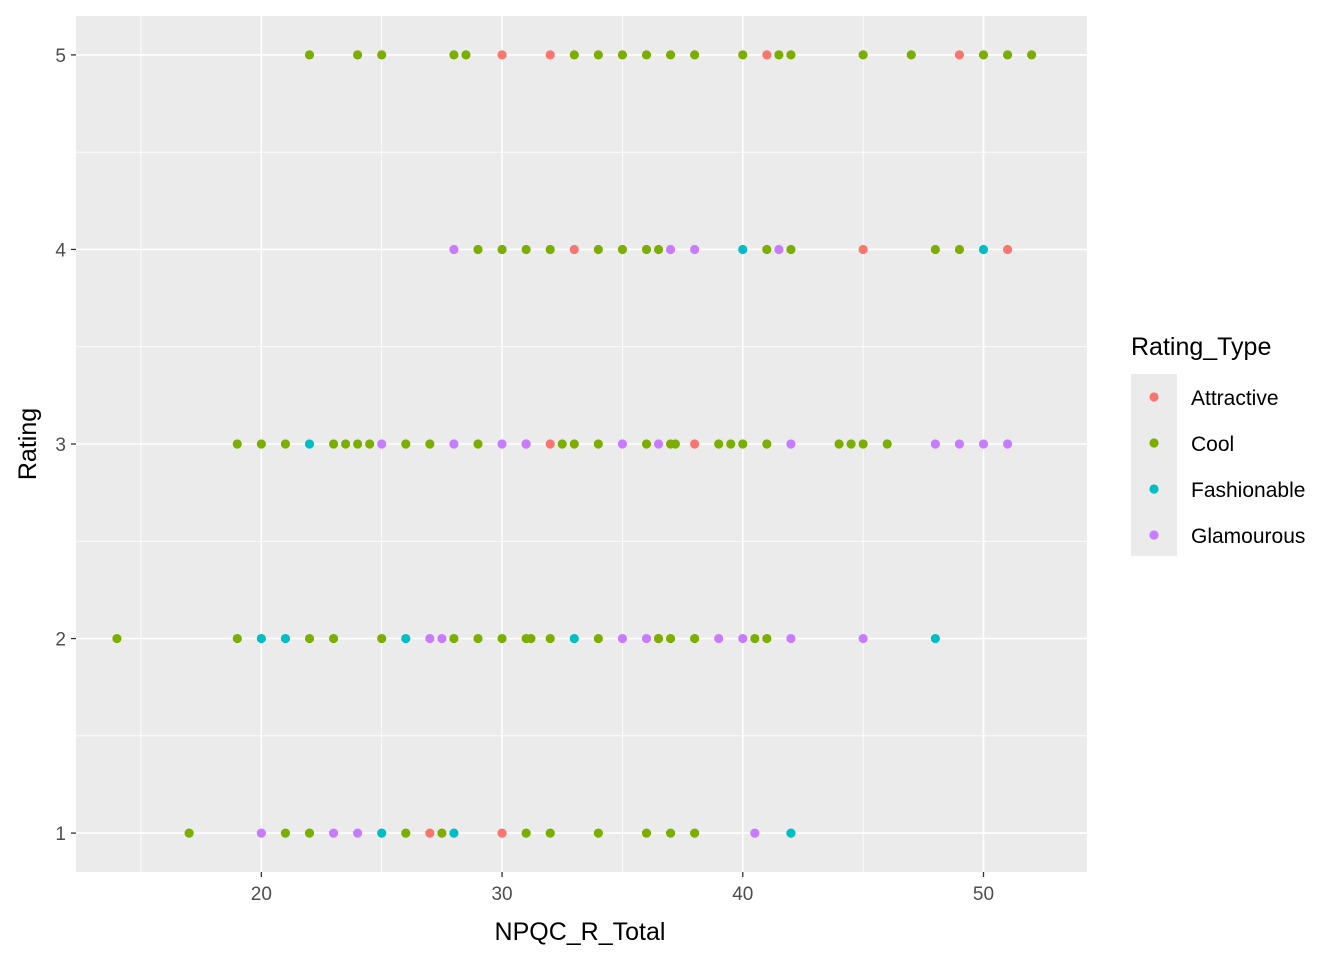 The image size is (1344, 960). Describe the element at coordinates (60, 250) in the screenshot. I see `y-tick-label: 4` at that location.